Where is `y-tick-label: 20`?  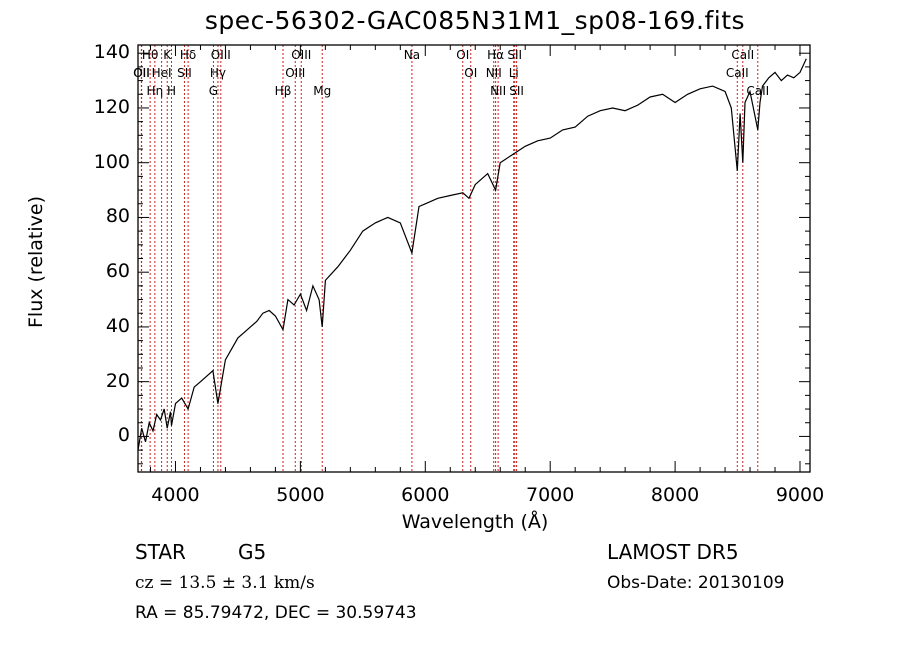 y-tick-label: 20 is located at coordinates (117, 380).